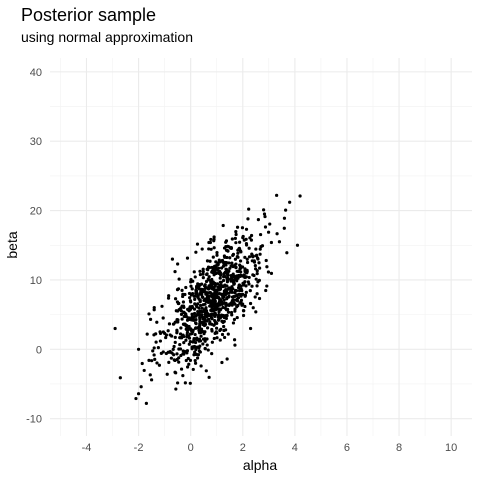 Image resolution: width=480 pixels, height=480 pixels. What do you see at coordinates (87, 448) in the screenshot?
I see `x-tick-label: -4` at bounding box center [87, 448].